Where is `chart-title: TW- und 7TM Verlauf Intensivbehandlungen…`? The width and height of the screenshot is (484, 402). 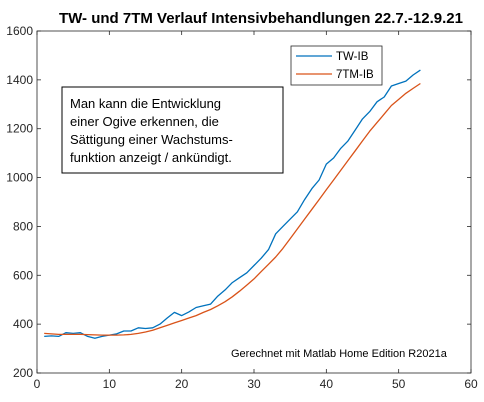
chart-title: TW- und 7TM Verlauf Intensivbehandlungen… is located at coordinates (261, 18).